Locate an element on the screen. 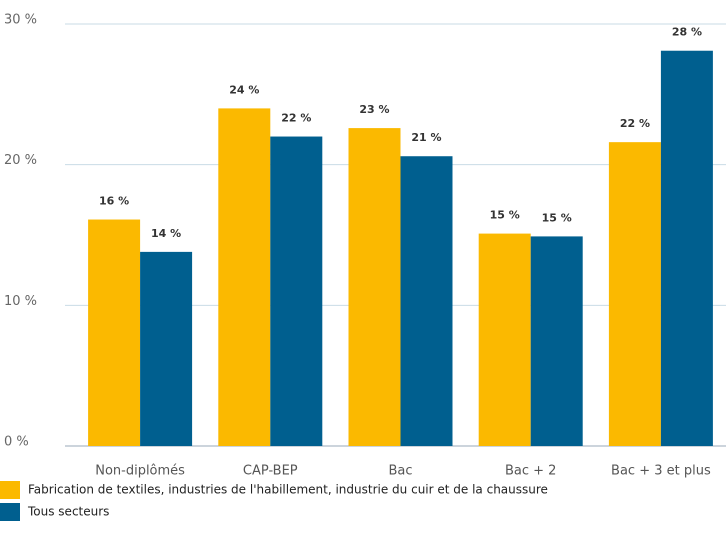 This screenshot has width=726, height=552. y-tick-label: 30 % is located at coordinates (20, 20).